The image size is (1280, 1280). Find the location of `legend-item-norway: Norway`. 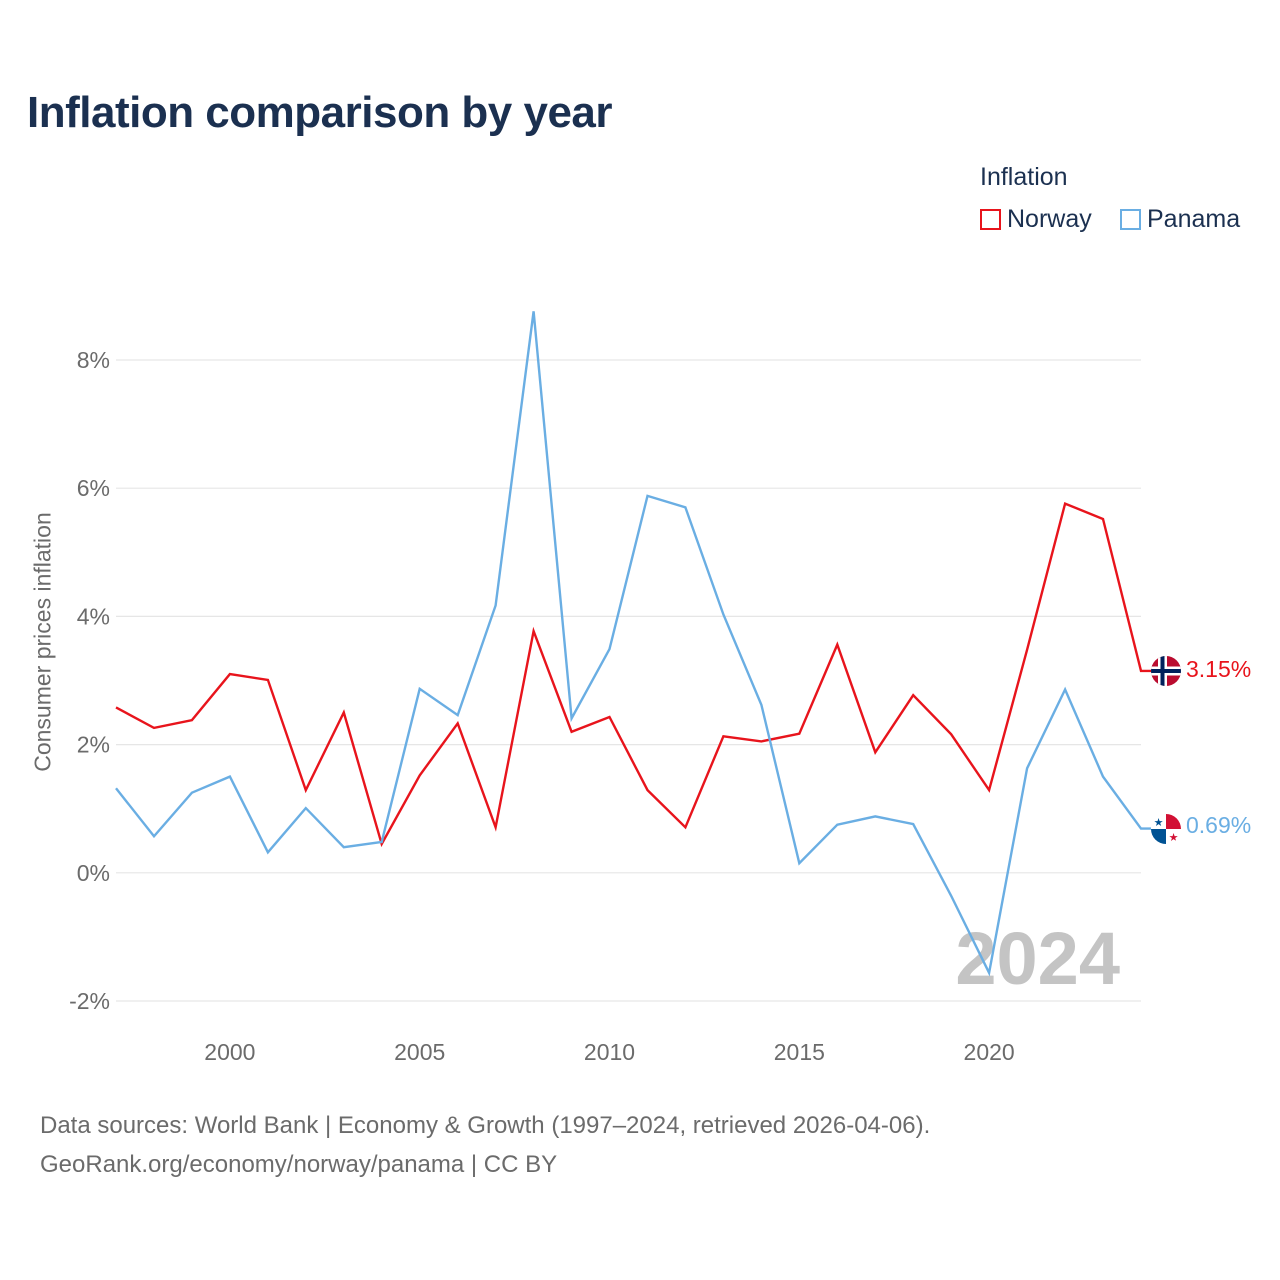

legend-item-norway: Norway is located at coordinates (1036, 219).